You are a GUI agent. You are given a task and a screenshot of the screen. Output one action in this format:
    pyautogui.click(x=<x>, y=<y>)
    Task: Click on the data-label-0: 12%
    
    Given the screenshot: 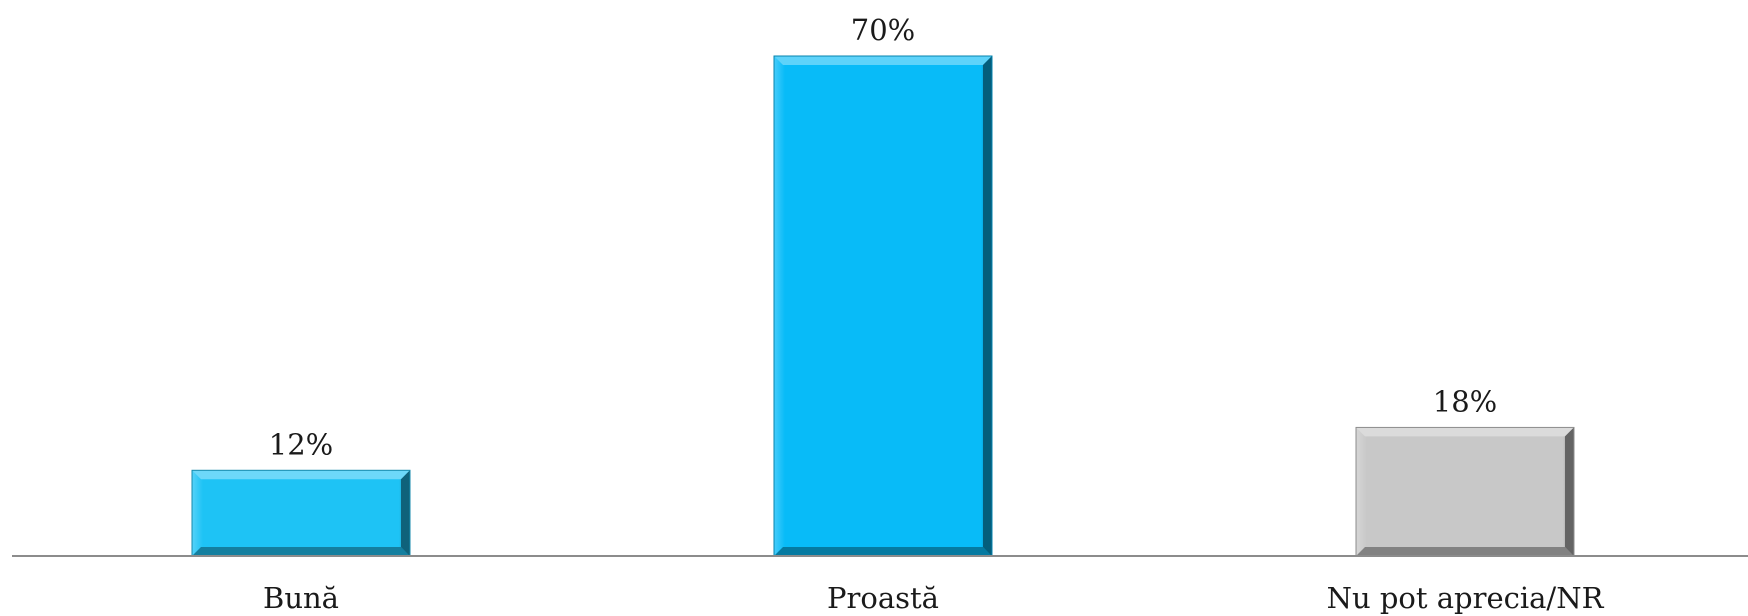 What is the action you would take?
    pyautogui.click(x=301, y=444)
    